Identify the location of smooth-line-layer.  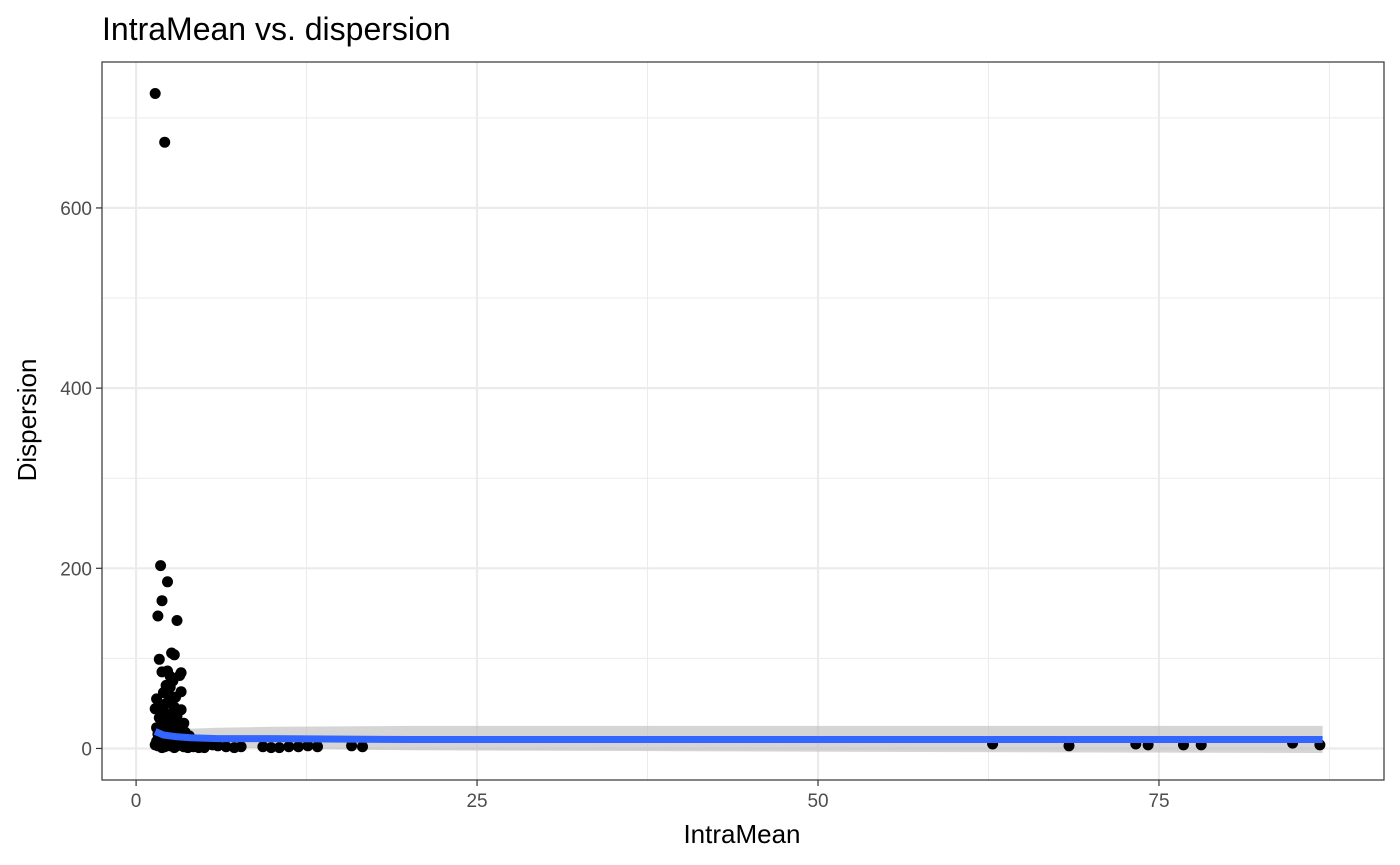
(738, 735).